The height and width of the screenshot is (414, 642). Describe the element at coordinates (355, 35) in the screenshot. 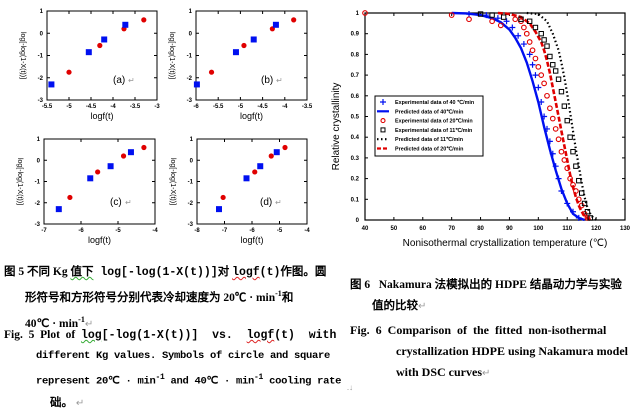

I see `y-tick-label: 0.9` at that location.